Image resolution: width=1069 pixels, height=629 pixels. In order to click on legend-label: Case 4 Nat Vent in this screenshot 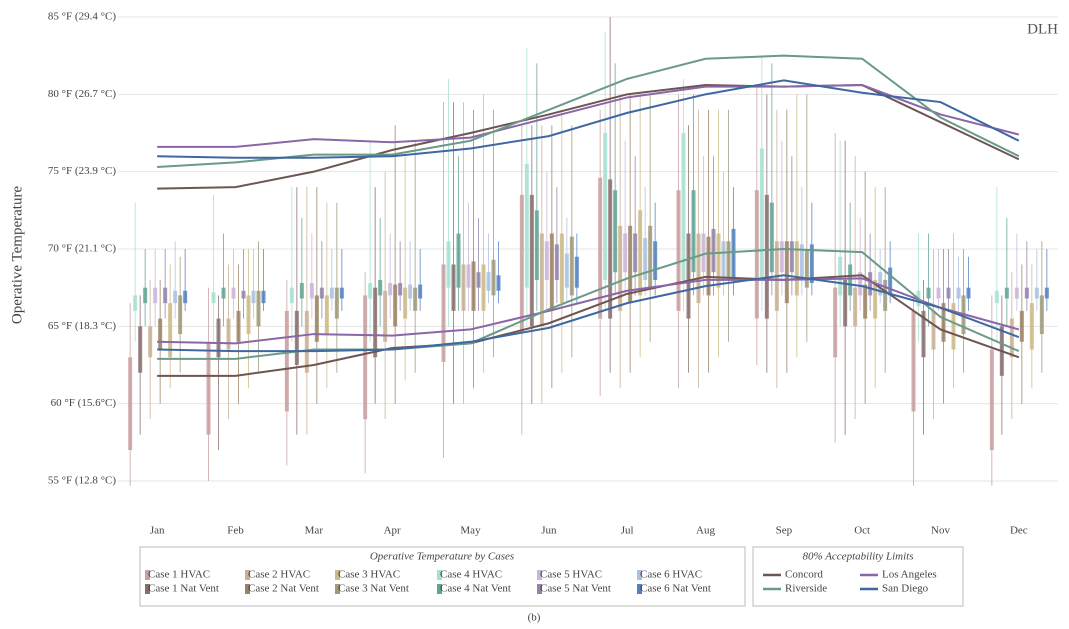, I will do `click(475, 589)`.